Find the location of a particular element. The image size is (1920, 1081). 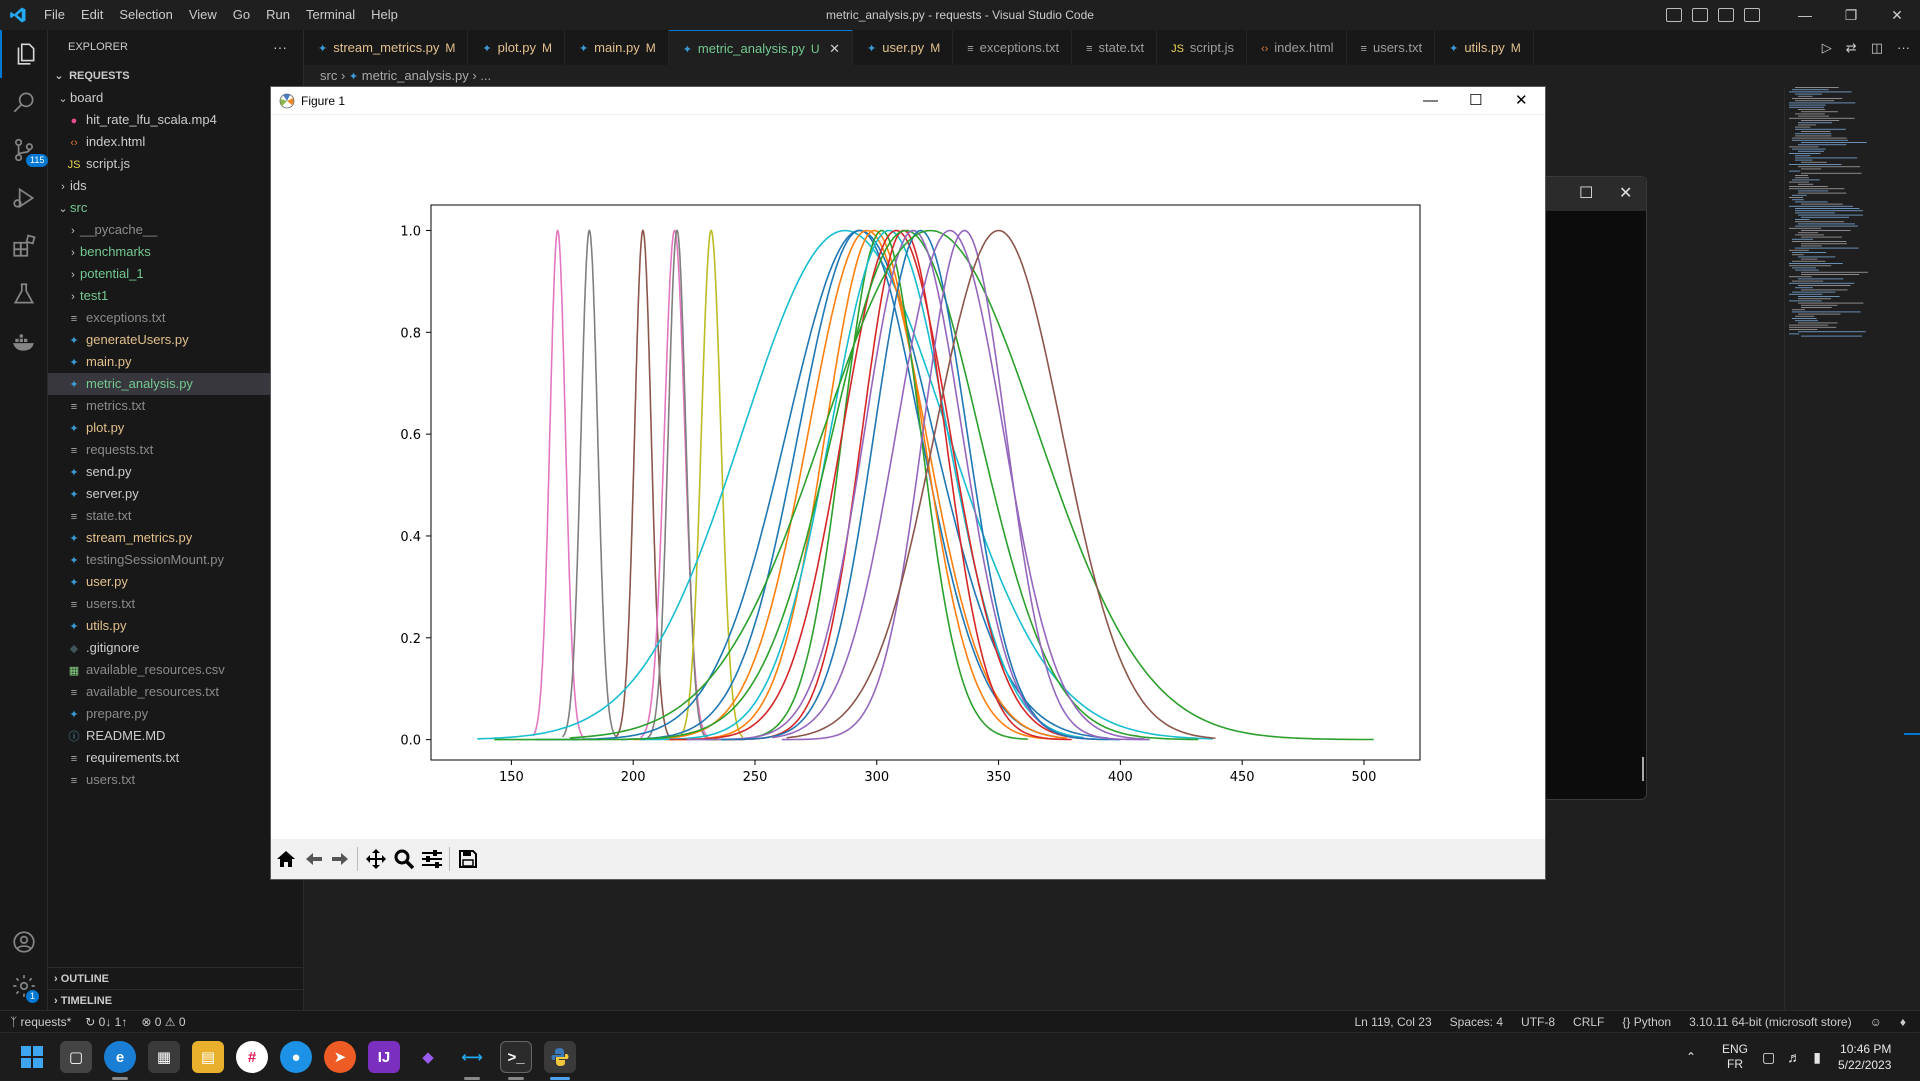

intellij-icon: IJ is located at coordinates (384, 1057).